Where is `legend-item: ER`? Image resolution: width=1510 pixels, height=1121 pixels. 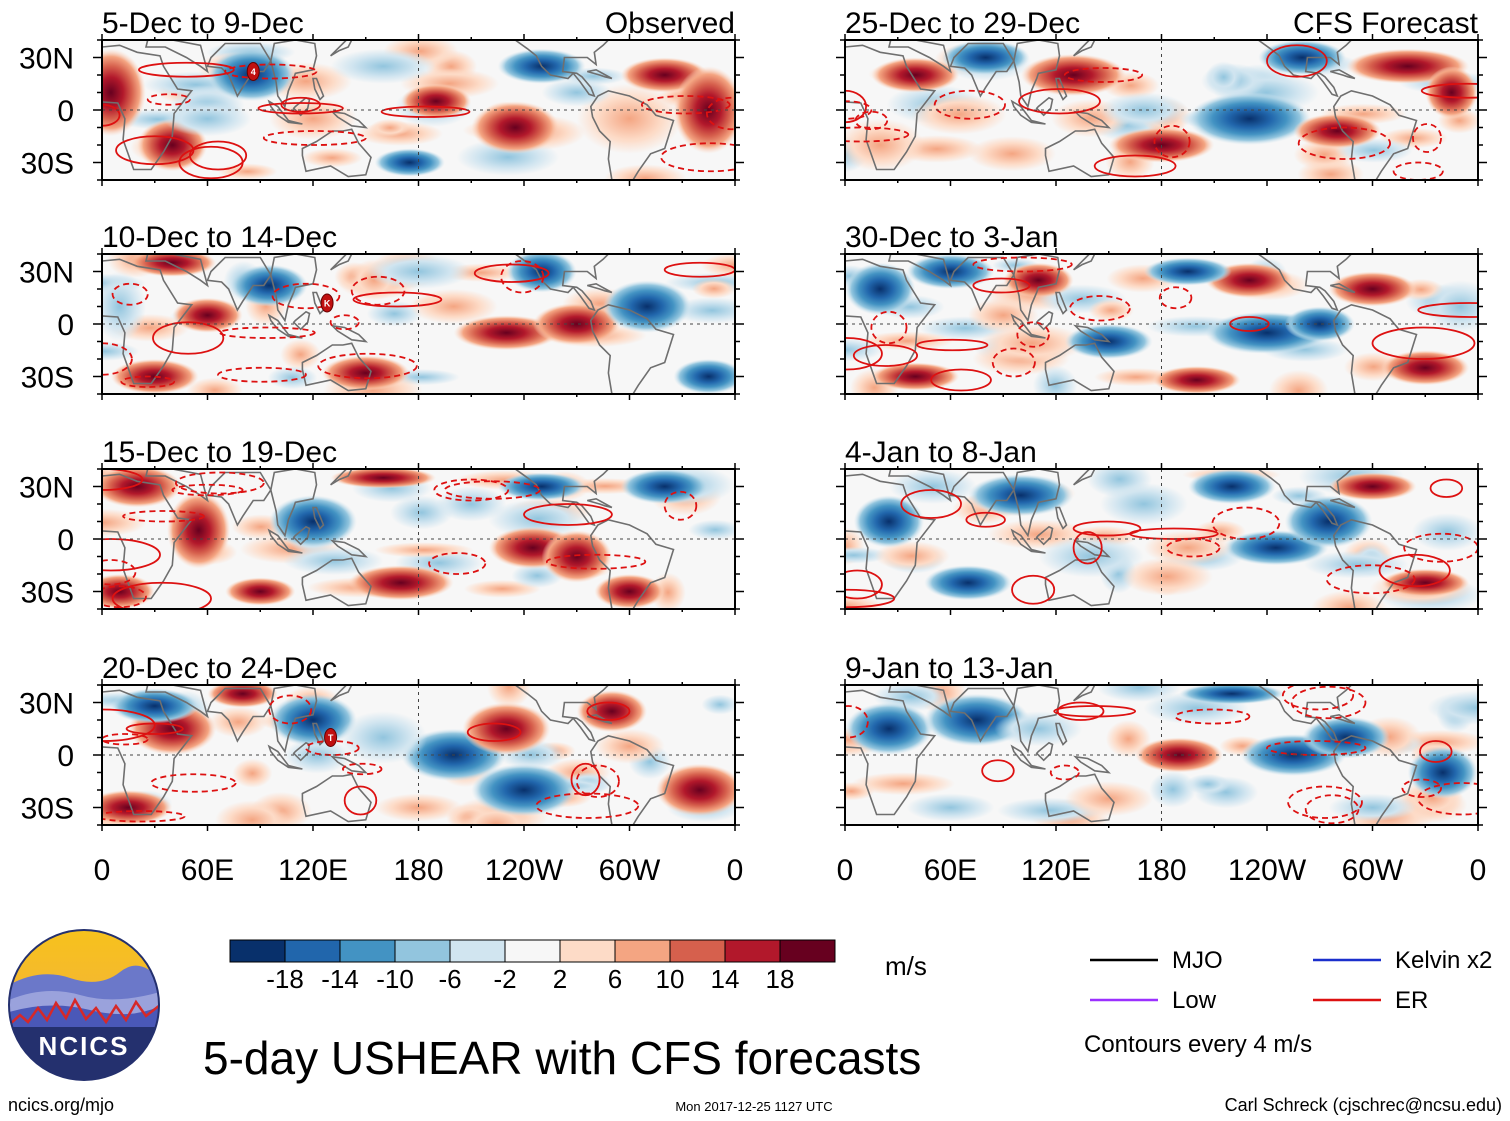 legend-item: ER is located at coordinates (1370, 1000).